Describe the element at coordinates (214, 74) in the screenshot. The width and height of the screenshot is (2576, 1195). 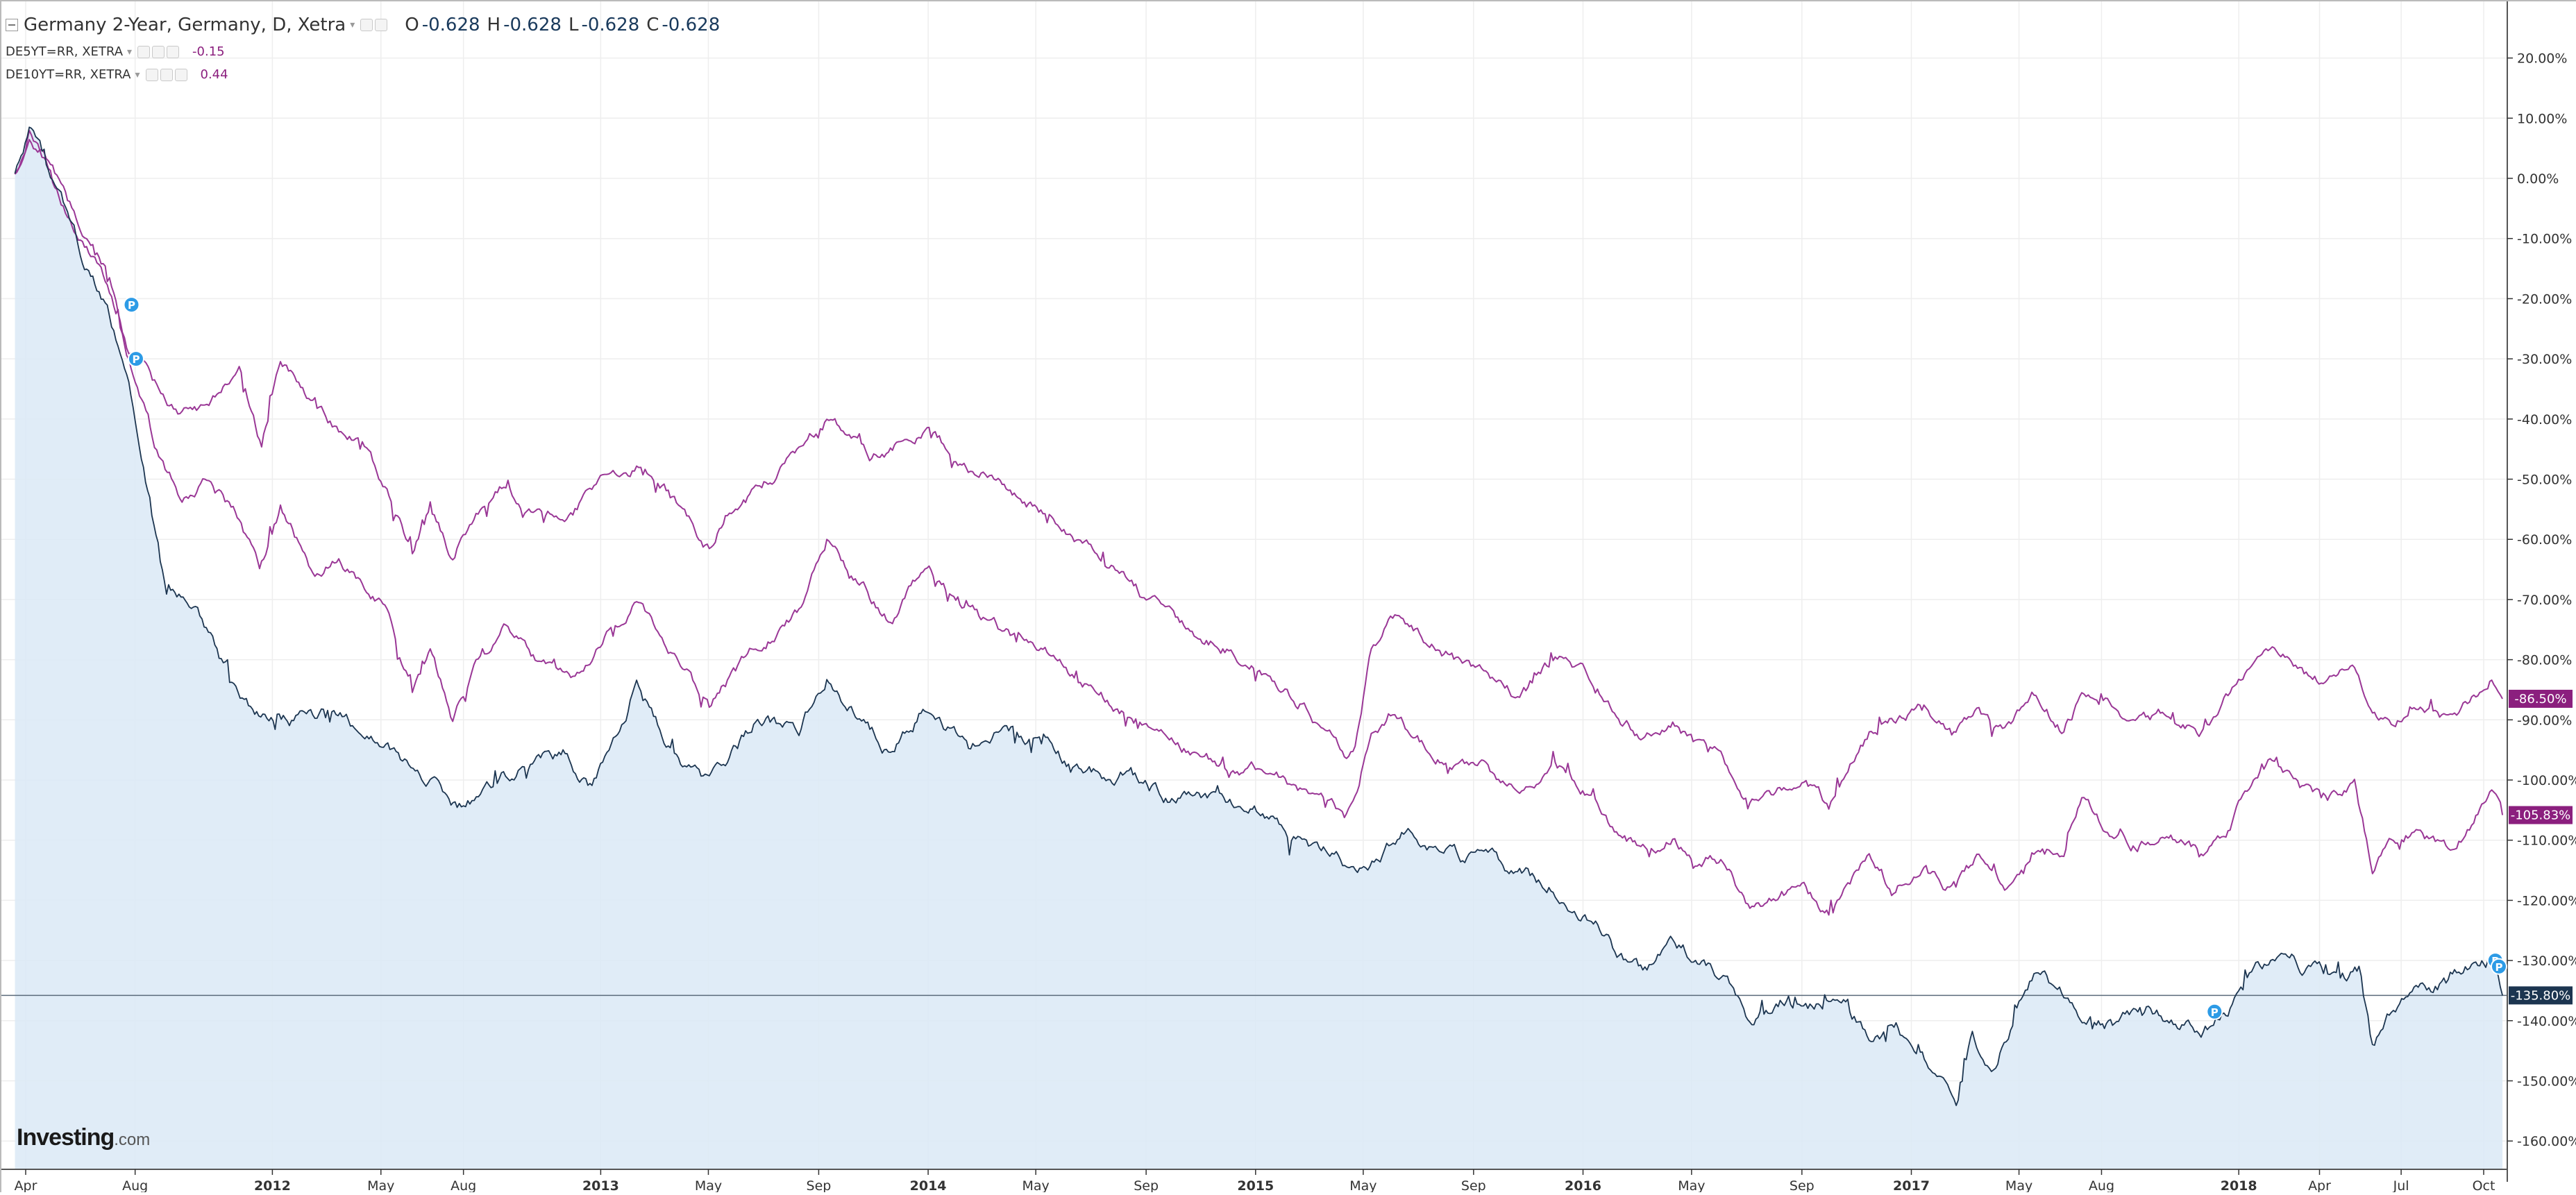
I see `legend-series-value: 0.44` at that location.